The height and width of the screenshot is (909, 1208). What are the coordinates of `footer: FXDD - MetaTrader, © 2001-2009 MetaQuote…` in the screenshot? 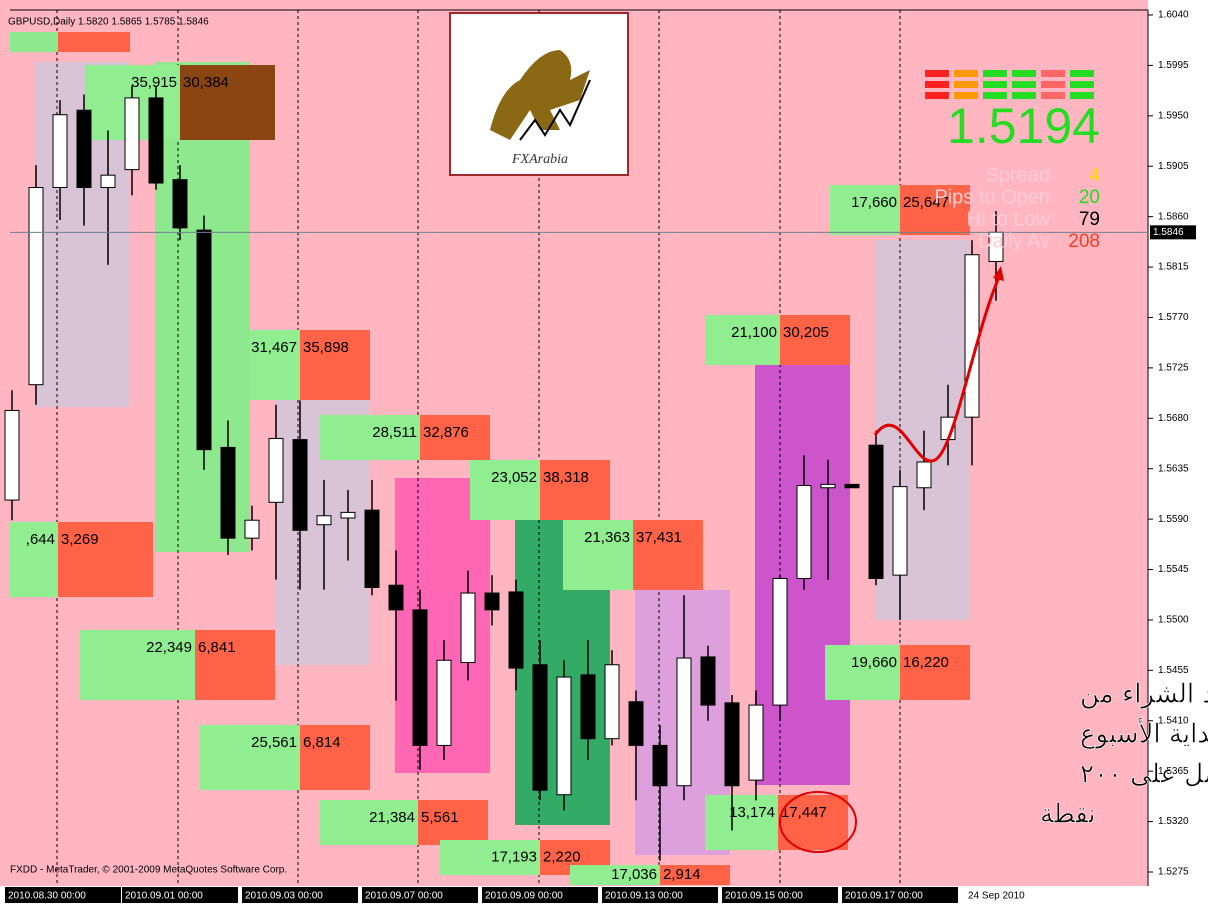 It's located at (148, 870).